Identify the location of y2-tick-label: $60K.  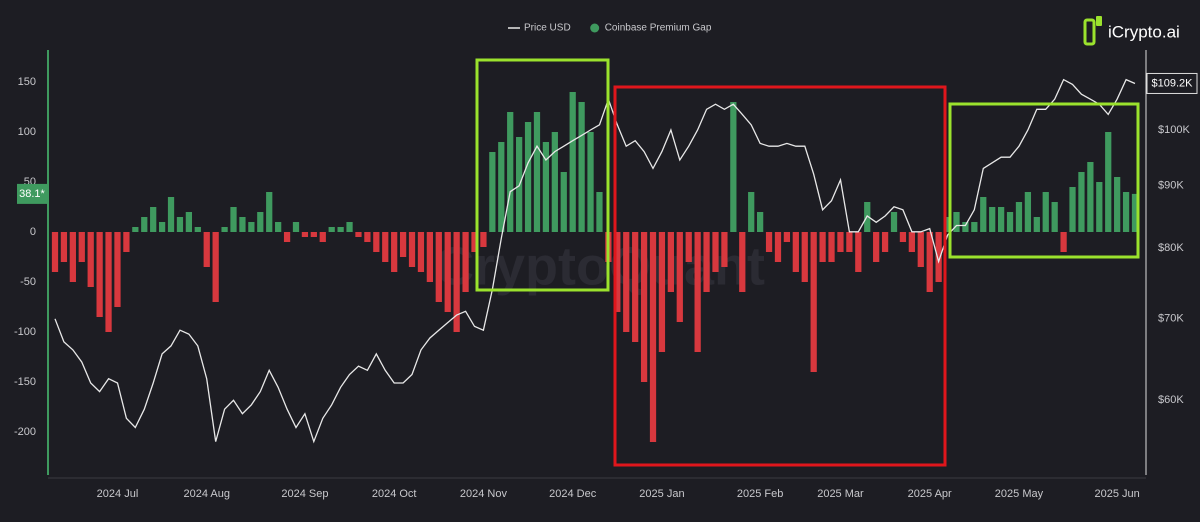
(1171, 400).